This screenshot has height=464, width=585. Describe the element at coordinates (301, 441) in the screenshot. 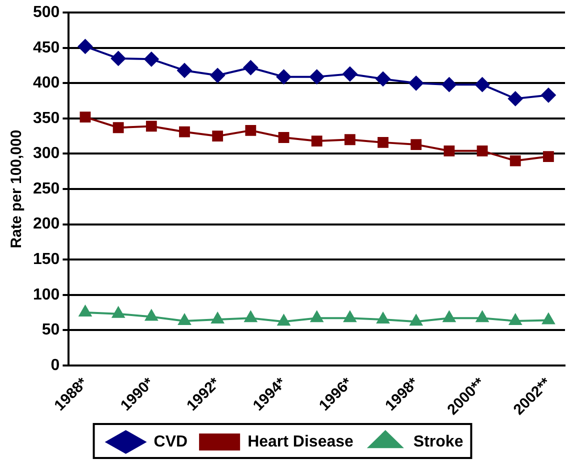

I see `legend-label: Heart Disease` at that location.